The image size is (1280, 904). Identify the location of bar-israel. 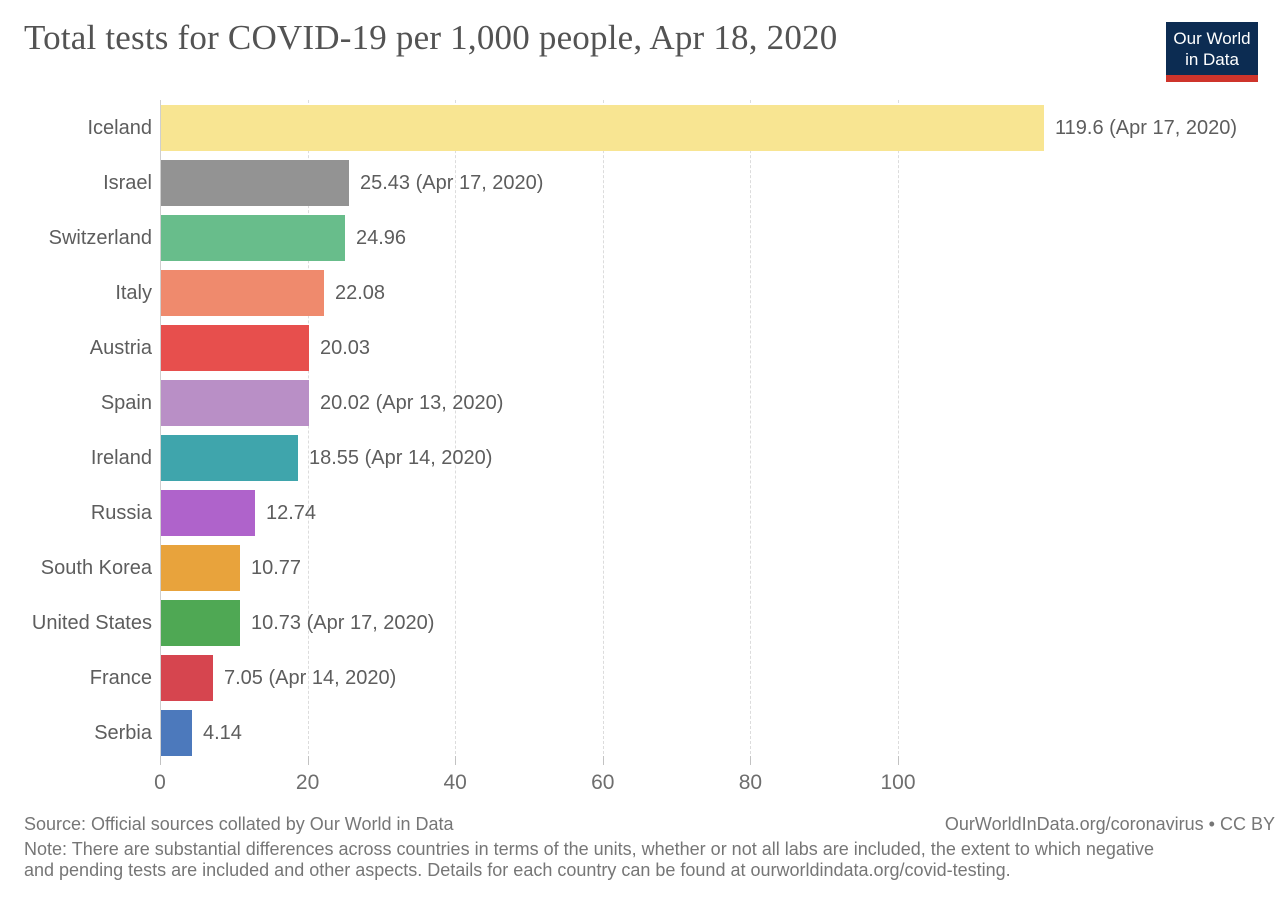
(255, 183).